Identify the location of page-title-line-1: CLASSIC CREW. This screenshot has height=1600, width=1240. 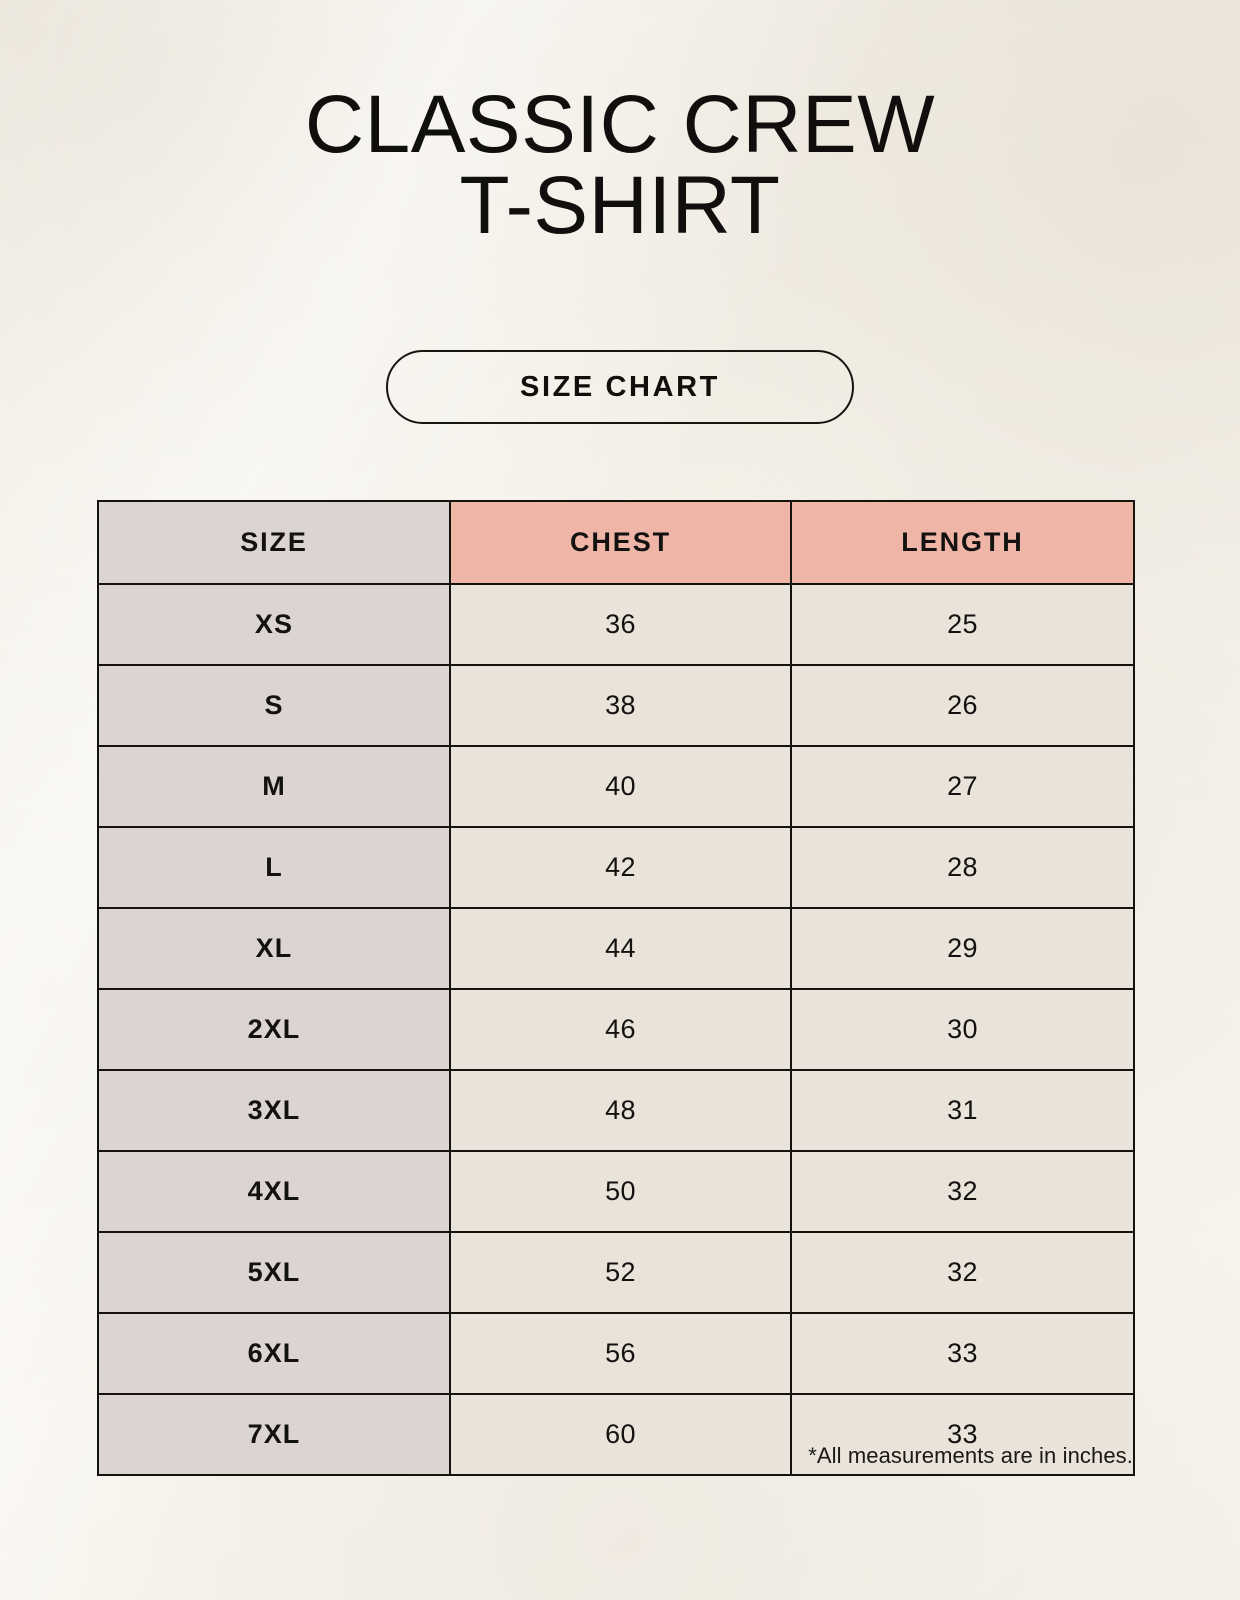
(620, 124).